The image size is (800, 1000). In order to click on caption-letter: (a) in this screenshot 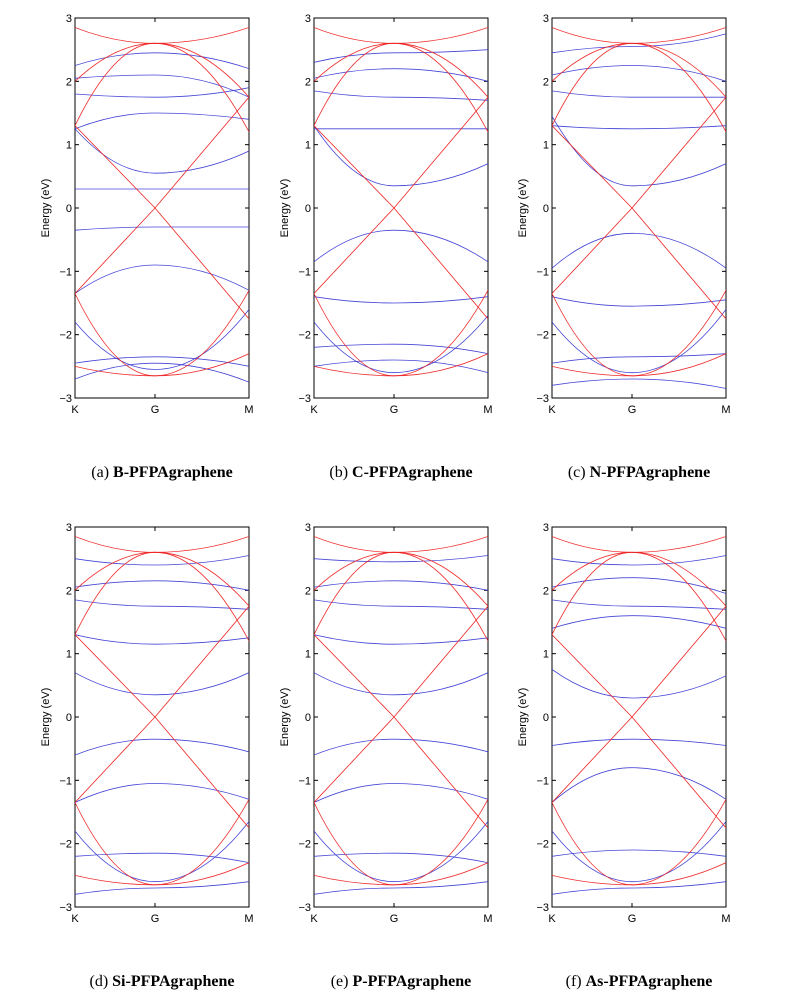, I will do `click(100, 472)`.